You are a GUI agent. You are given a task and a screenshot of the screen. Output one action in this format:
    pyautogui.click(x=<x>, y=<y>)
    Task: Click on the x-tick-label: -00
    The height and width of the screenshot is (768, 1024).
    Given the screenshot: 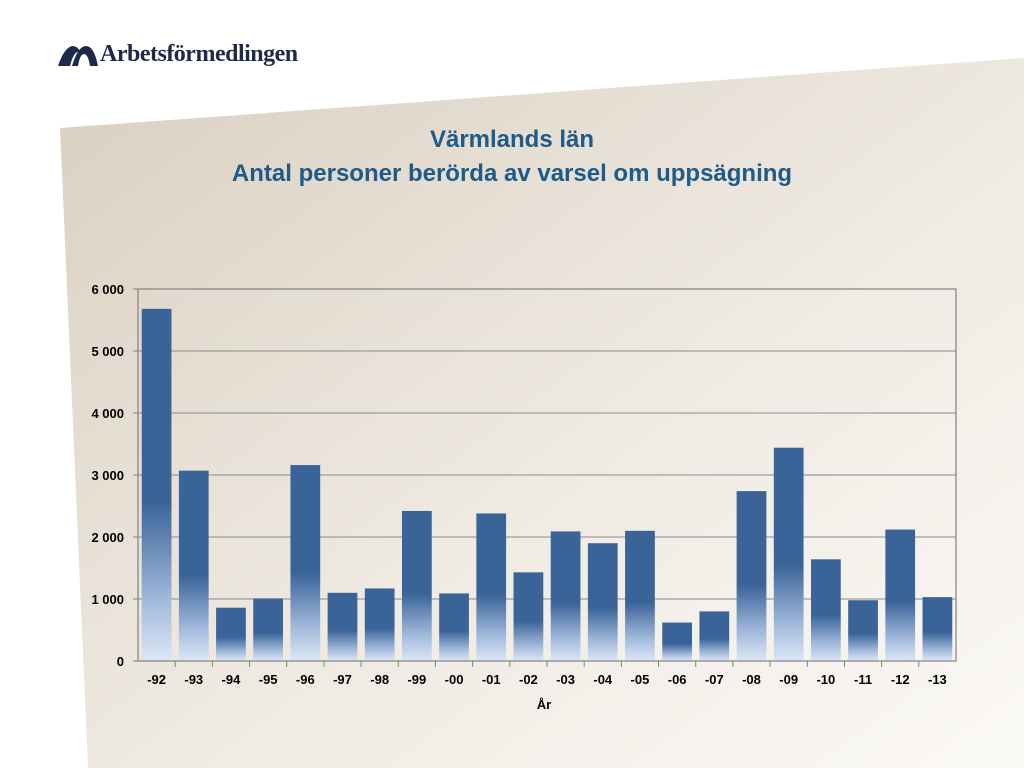 What is the action you would take?
    pyautogui.click(x=454, y=679)
    